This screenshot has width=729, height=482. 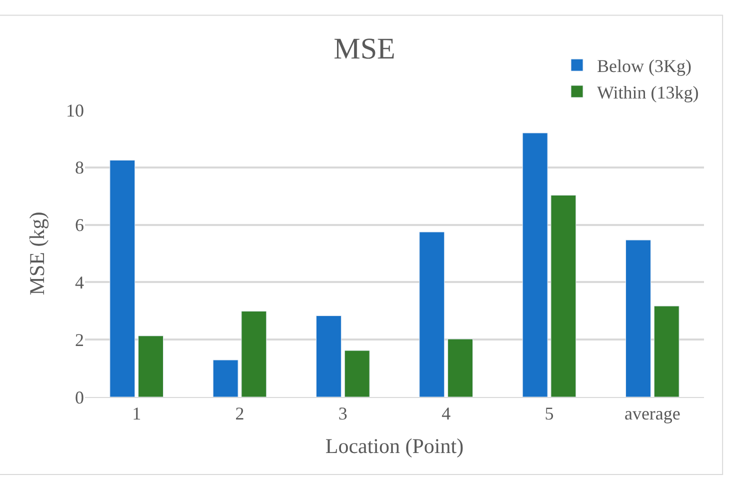 I want to click on x-tick-label: average, so click(x=652, y=414).